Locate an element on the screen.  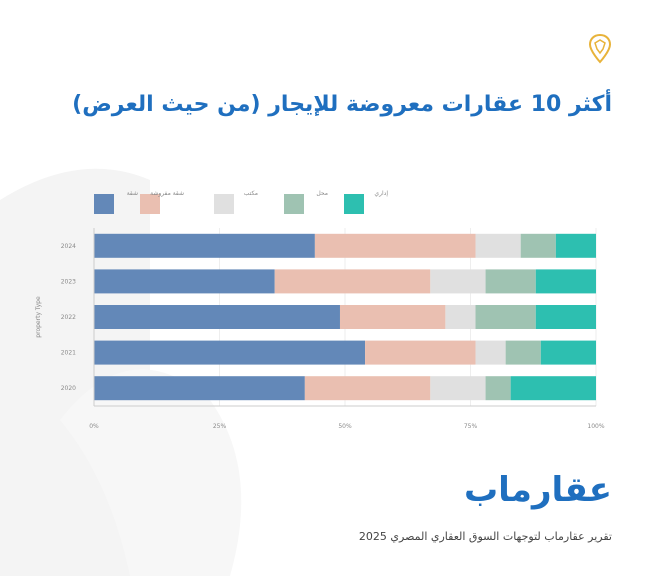
legend-item-shop: محل is located at coordinates (334, 203).